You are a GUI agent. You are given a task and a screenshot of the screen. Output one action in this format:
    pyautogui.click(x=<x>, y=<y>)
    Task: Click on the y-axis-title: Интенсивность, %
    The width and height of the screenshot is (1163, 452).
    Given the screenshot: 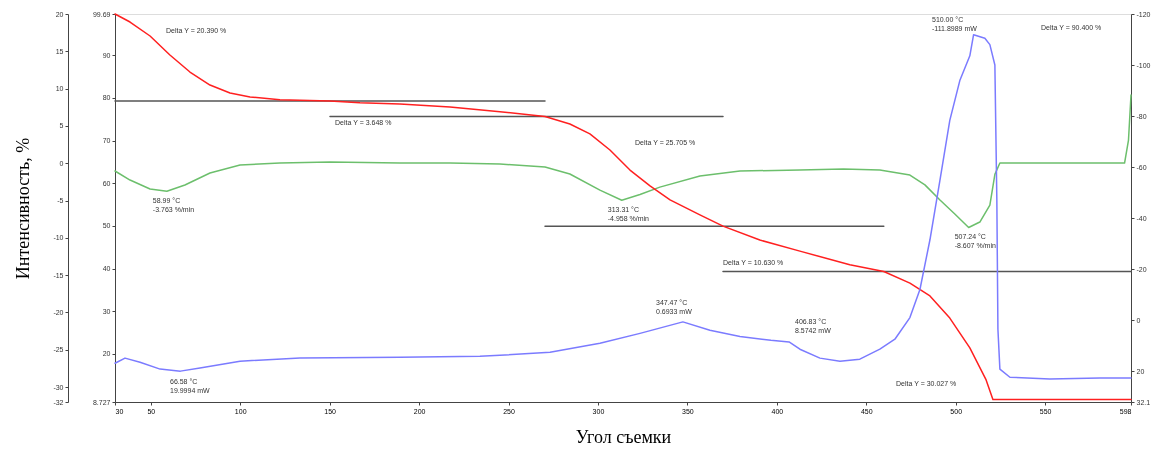 What is the action you would take?
    pyautogui.click(x=23, y=208)
    